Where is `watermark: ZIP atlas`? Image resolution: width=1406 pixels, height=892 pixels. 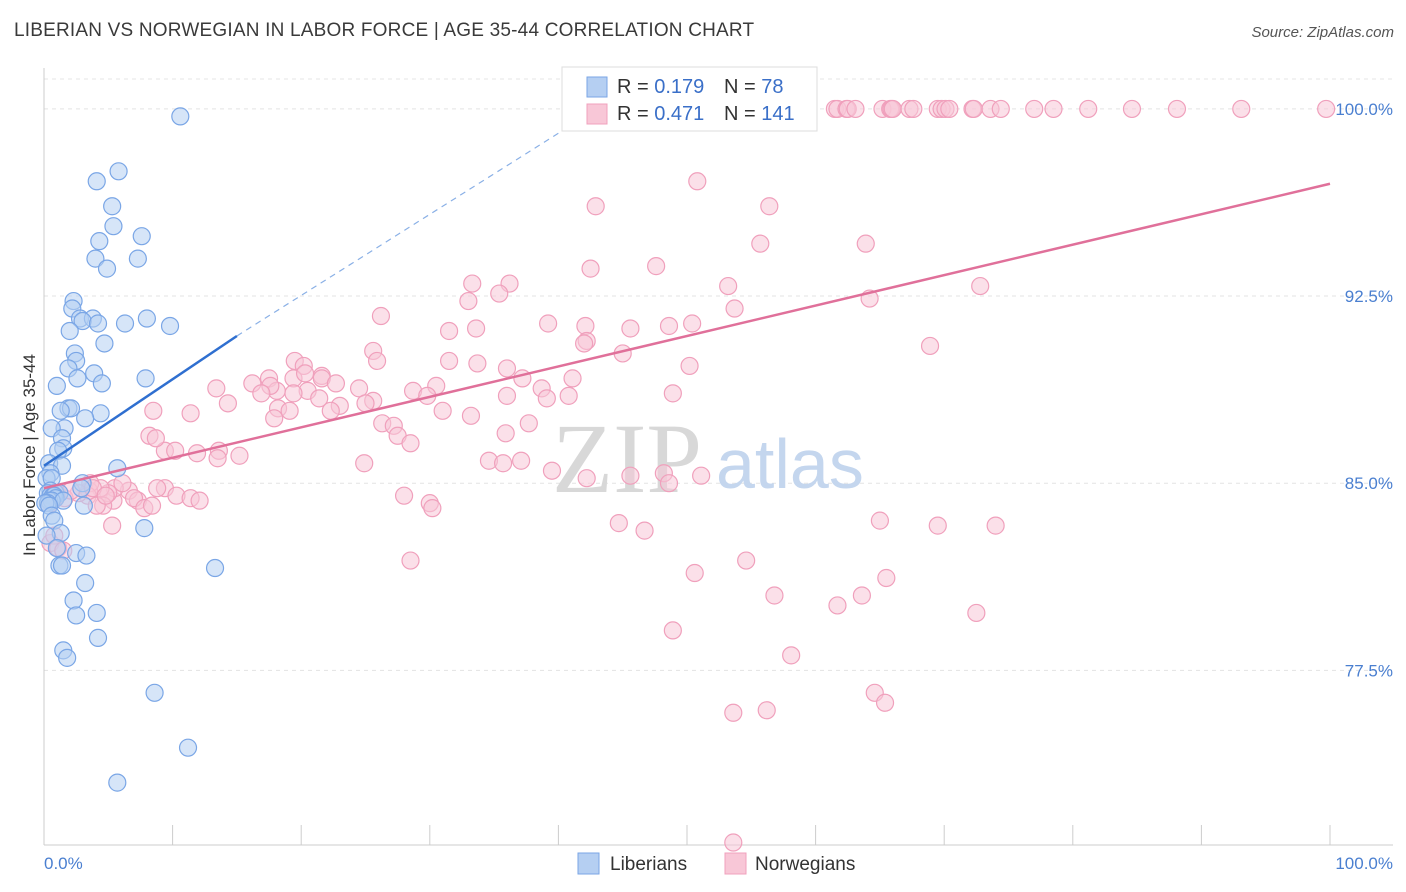
watermark: ZIP atlas is located at coordinates (708, 458).